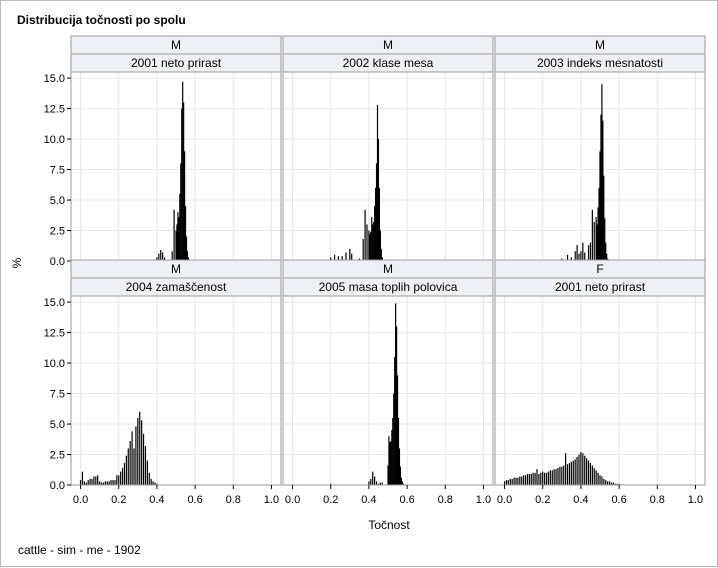  Describe the element at coordinates (388, 287) in the screenshot. I see `strip-trait-label: 2005 masa toplih polovica` at that location.